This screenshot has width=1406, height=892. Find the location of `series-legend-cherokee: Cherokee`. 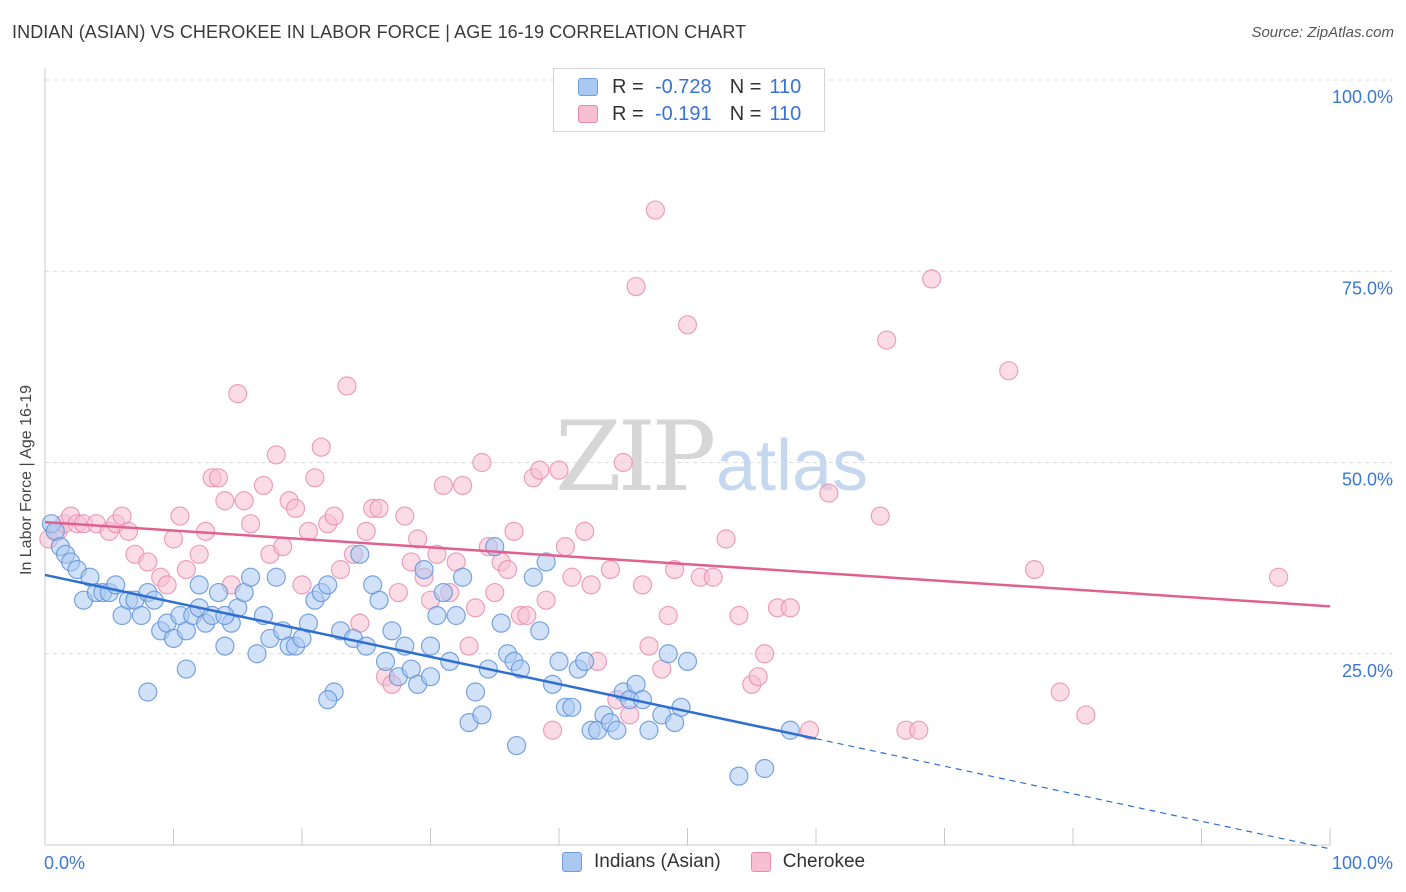

series-legend-cherokee: Cherokee is located at coordinates (808, 862).